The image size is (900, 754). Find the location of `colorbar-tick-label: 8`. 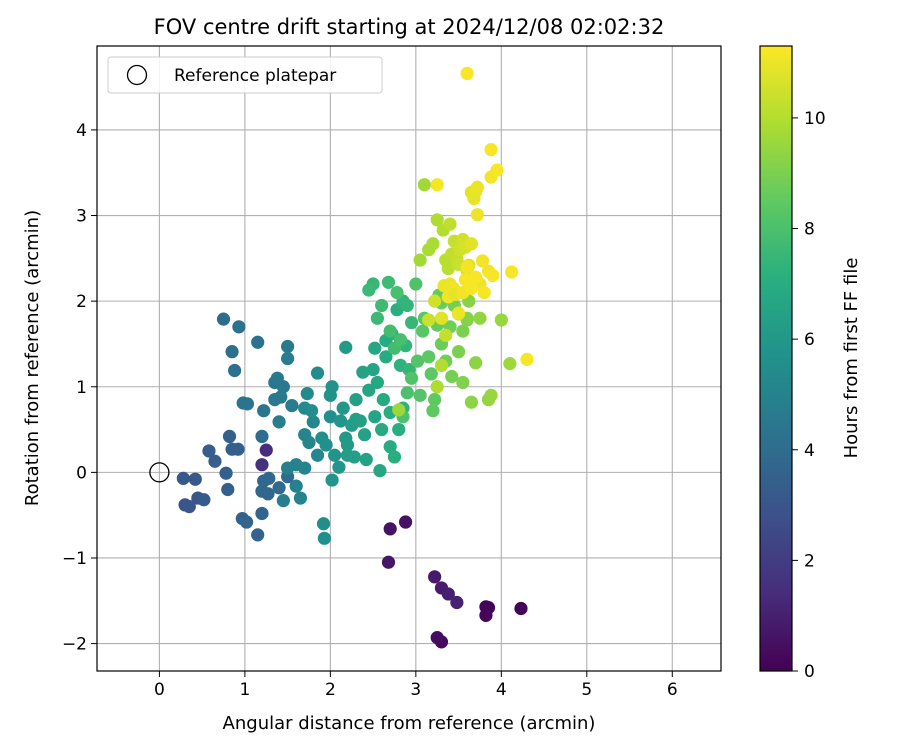

colorbar-tick-label: 8 is located at coordinates (809, 230).